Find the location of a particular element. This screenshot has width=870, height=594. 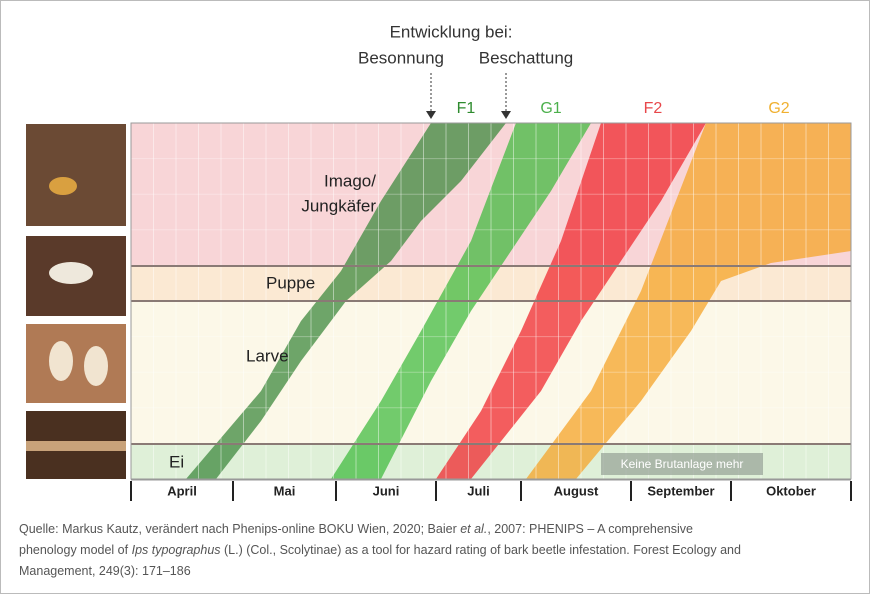

month-label: September is located at coordinates (680, 490).